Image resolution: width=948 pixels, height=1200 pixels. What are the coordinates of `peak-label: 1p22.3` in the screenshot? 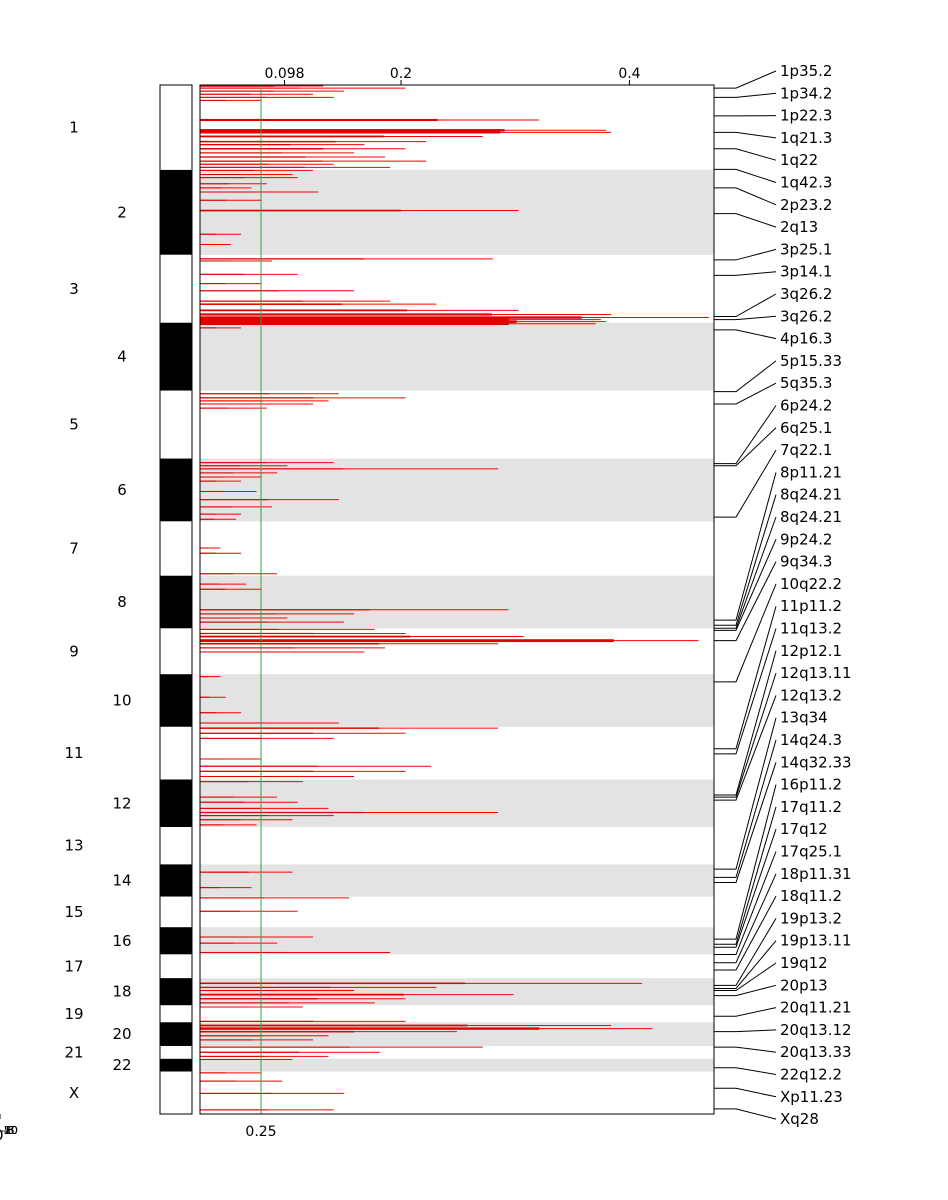 It's located at (806, 116).